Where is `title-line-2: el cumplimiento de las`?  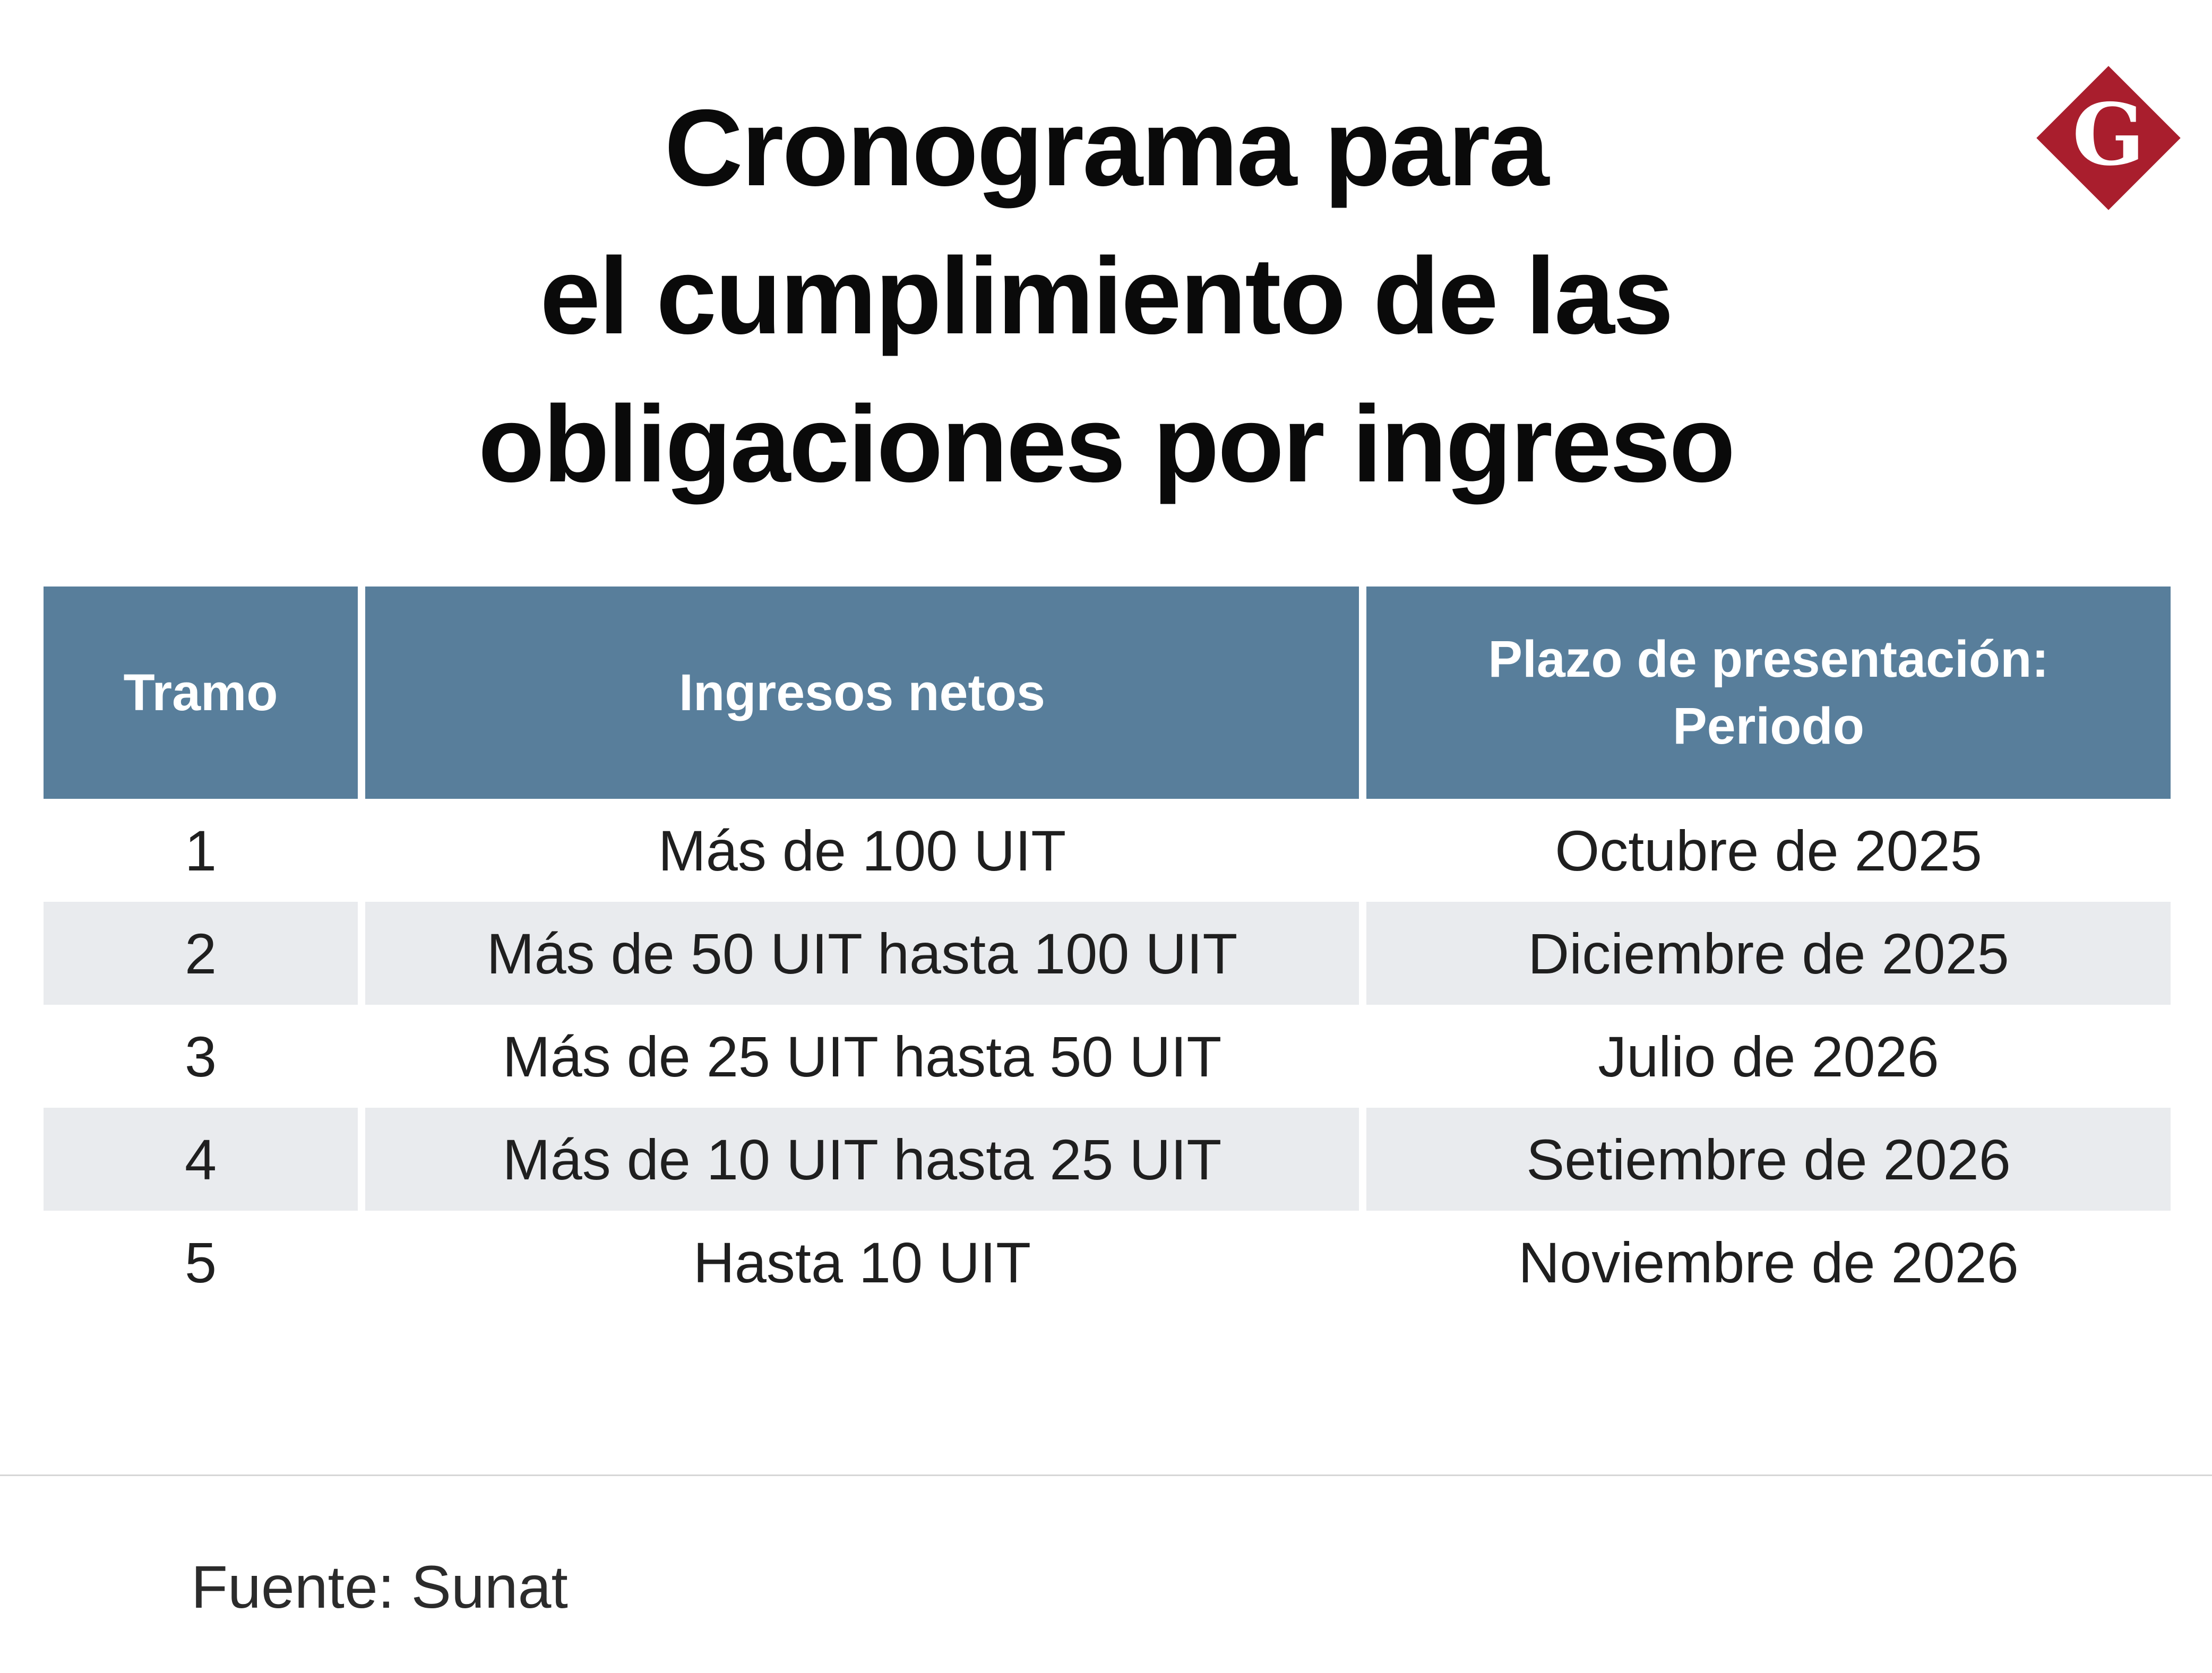
title-line-2: el cumplimiento de las is located at coordinates (1107, 296).